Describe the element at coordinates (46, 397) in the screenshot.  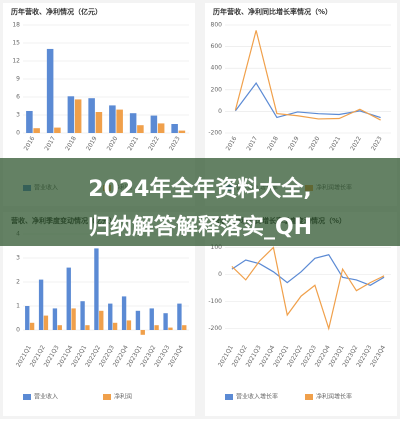
I see `legend-label: 营业收入` at that location.